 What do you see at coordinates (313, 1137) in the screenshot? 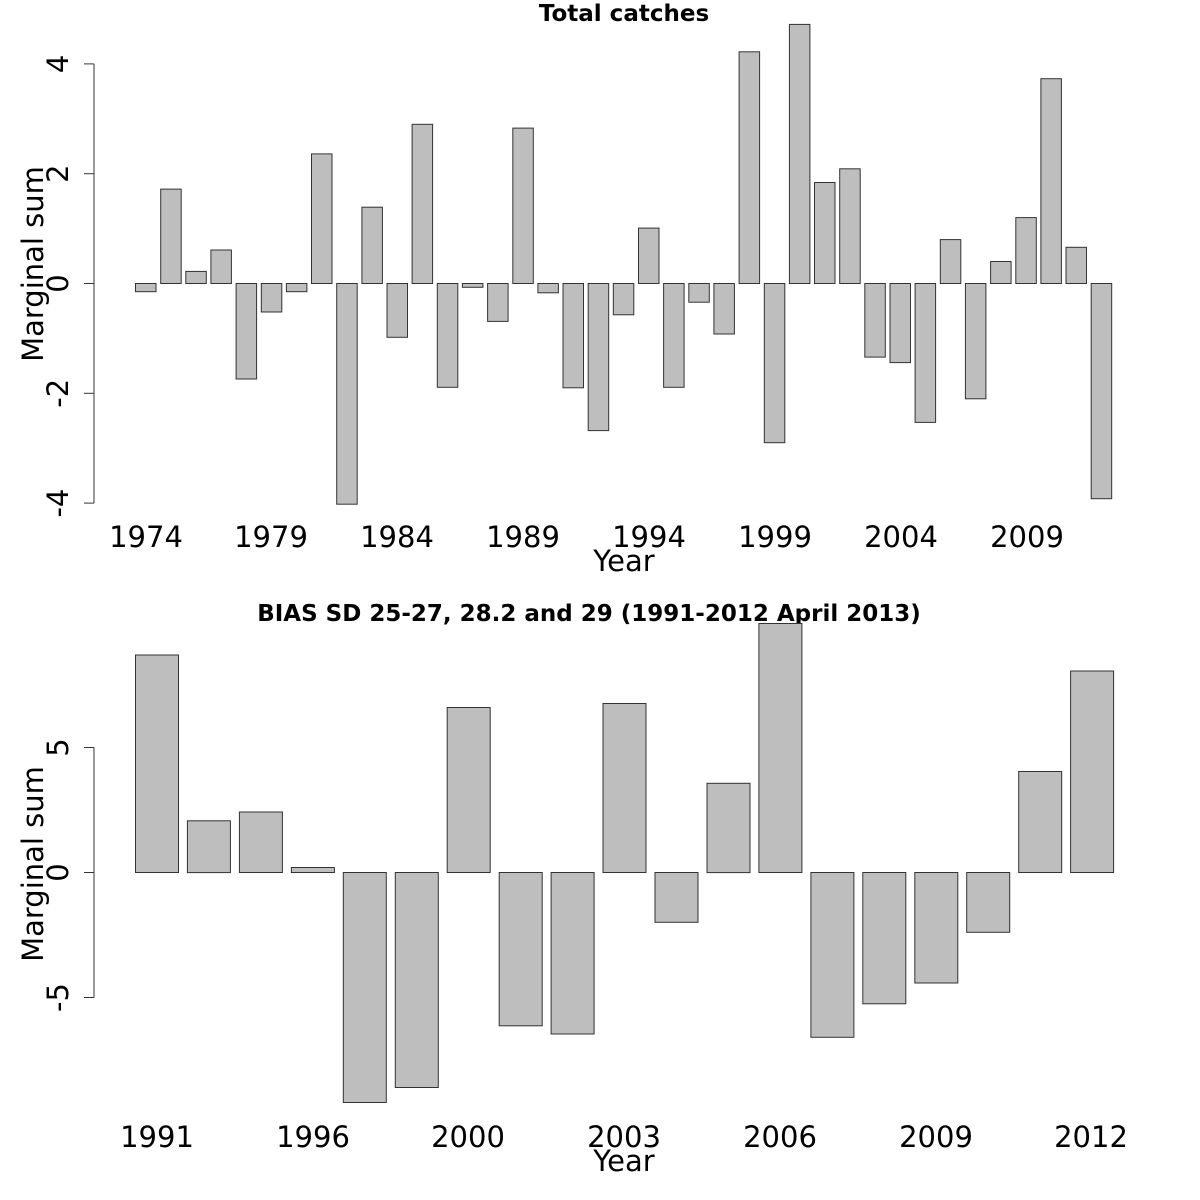
I see `x-tick-label: 1996` at bounding box center [313, 1137].